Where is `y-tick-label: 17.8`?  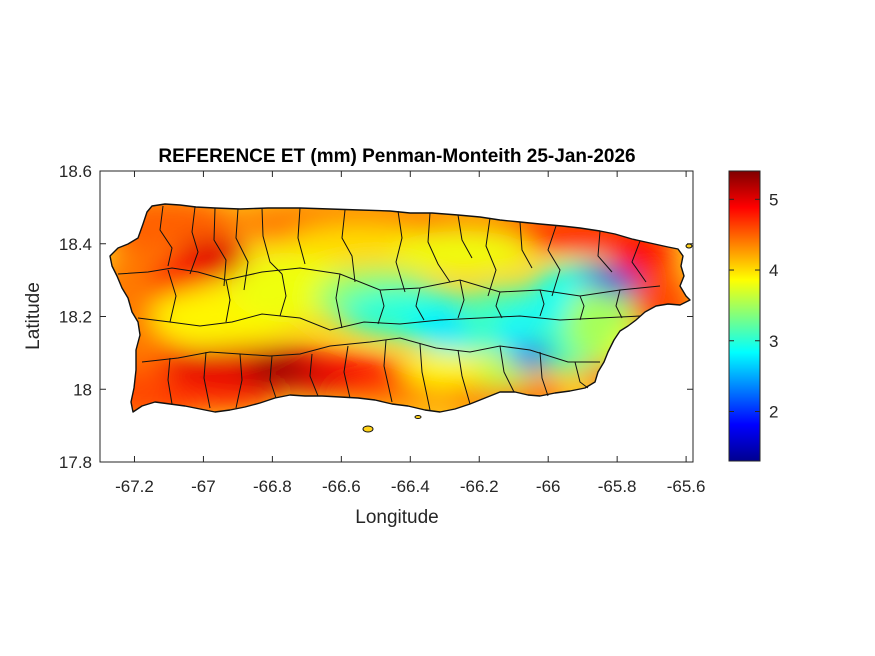
y-tick-label: 17.8 is located at coordinates (75, 462).